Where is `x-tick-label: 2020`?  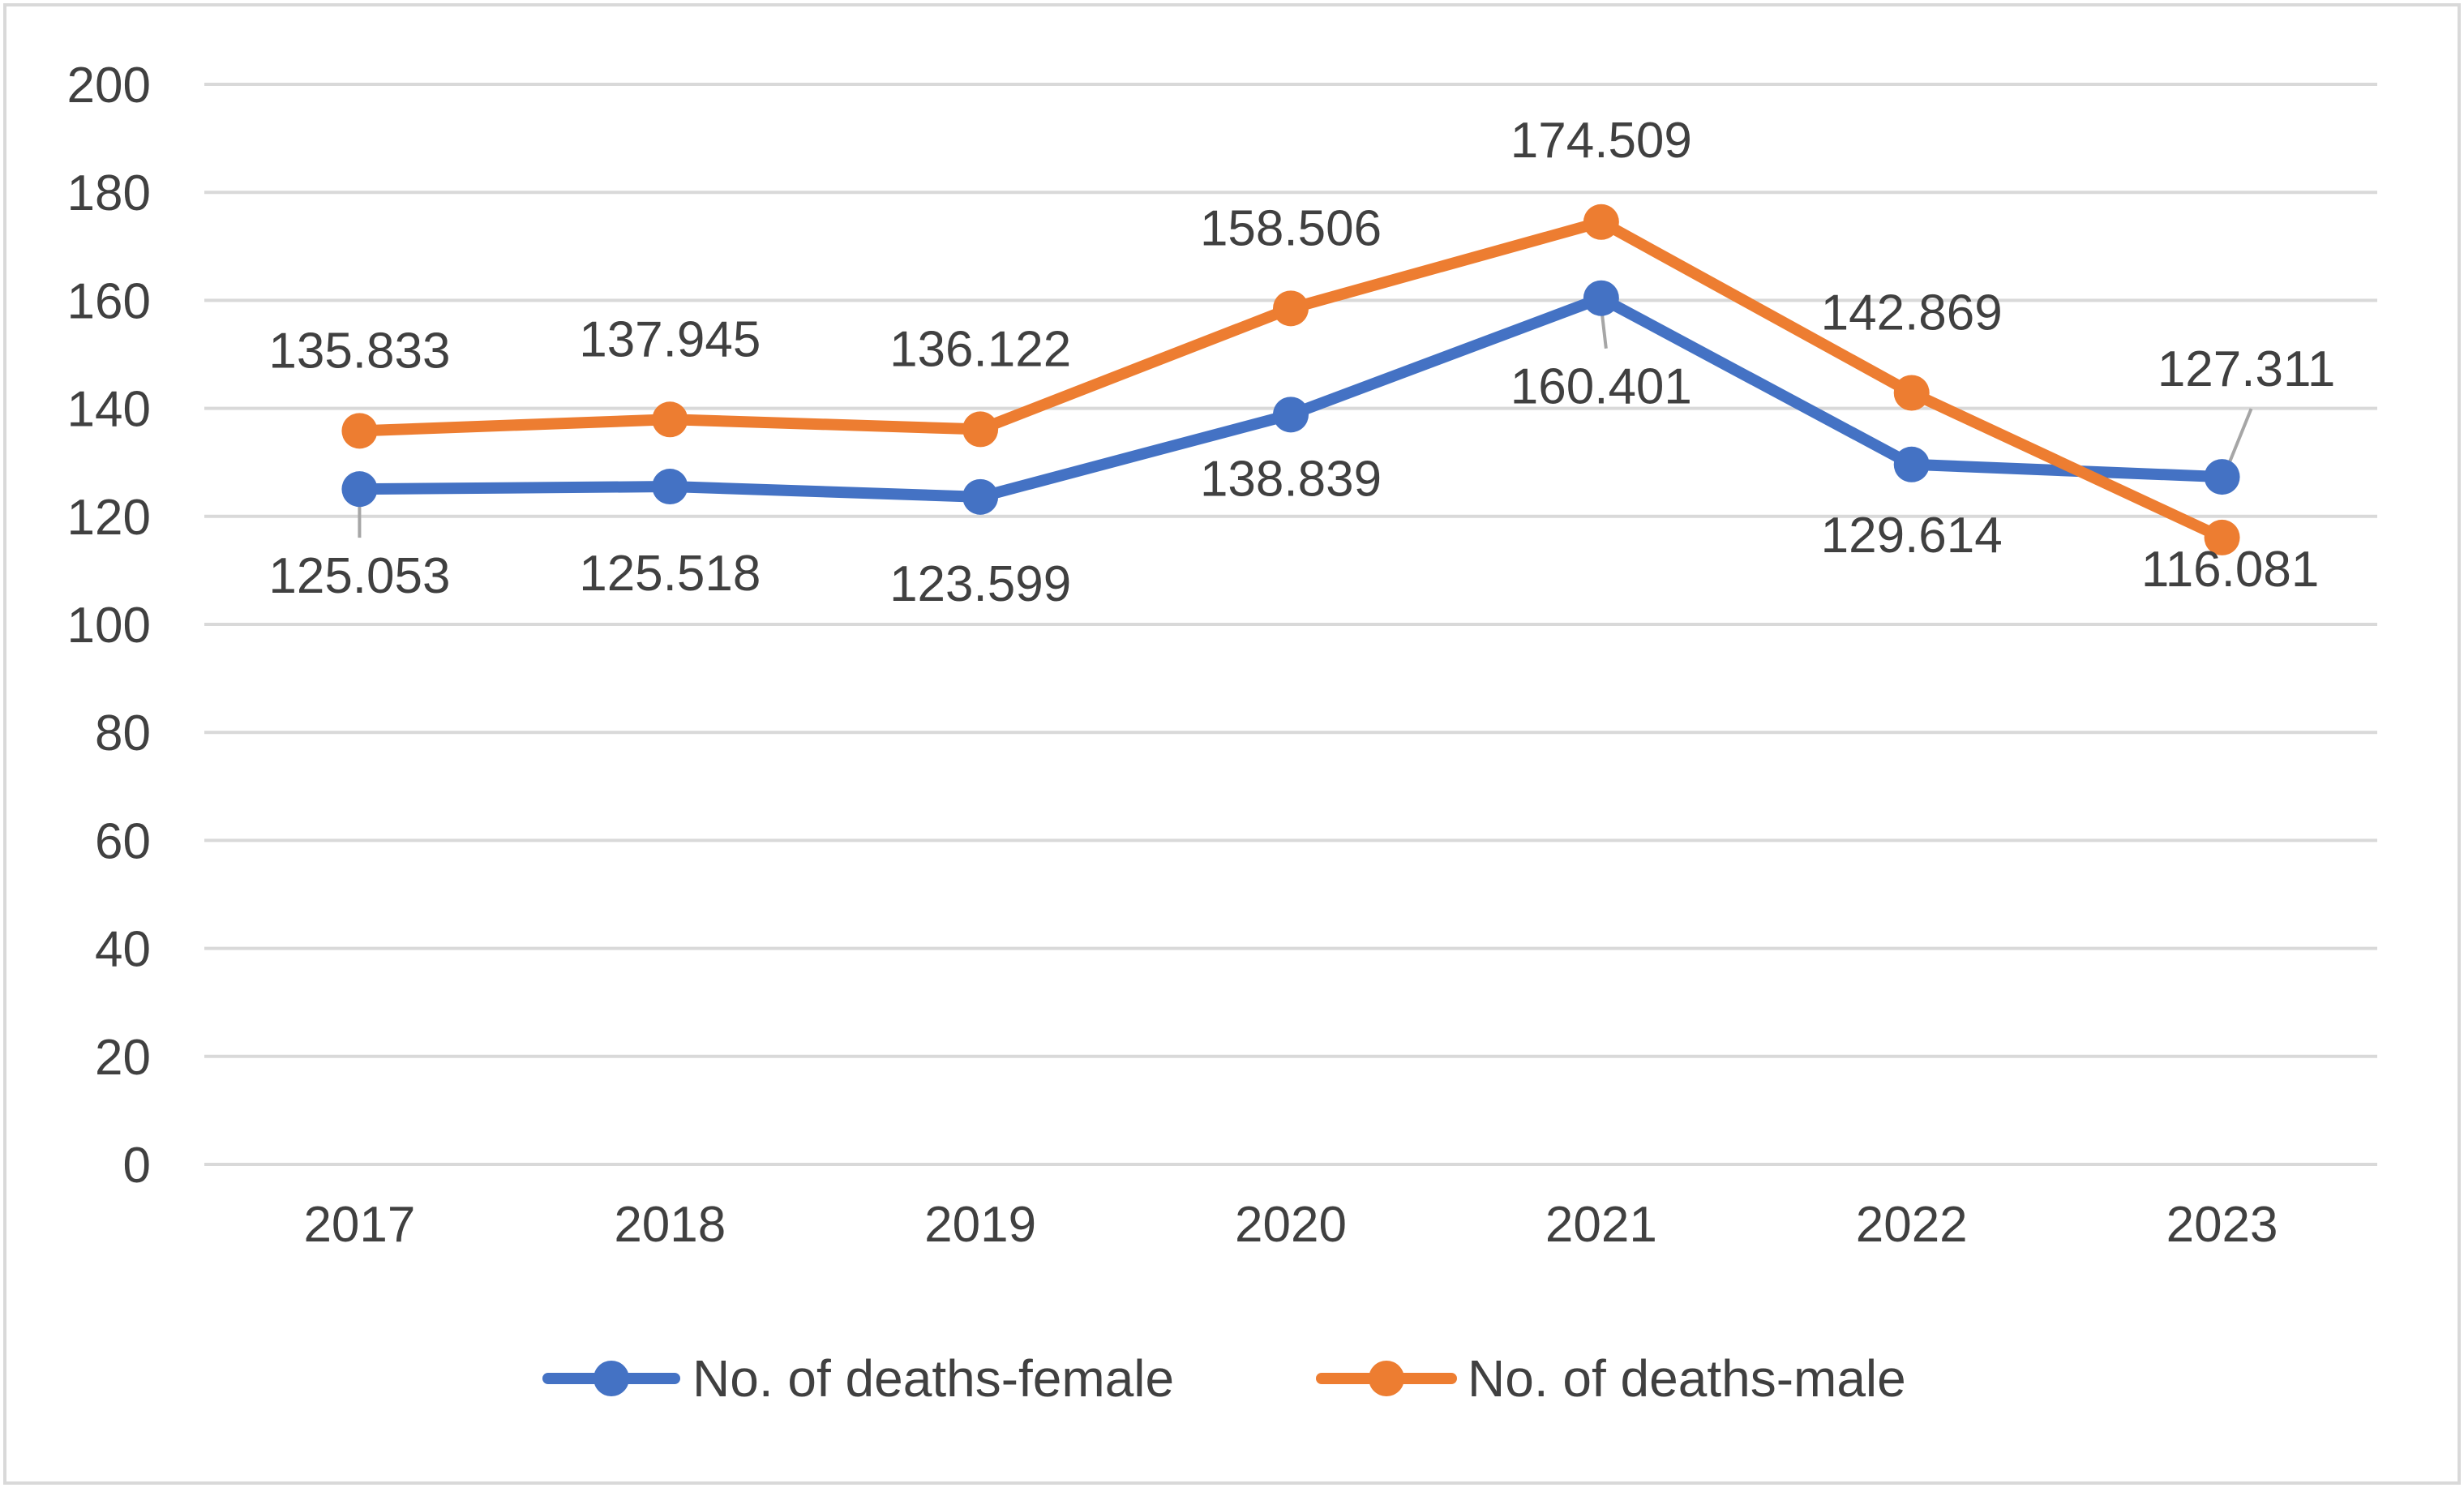
x-tick-label: 2020 is located at coordinates (1291, 1225).